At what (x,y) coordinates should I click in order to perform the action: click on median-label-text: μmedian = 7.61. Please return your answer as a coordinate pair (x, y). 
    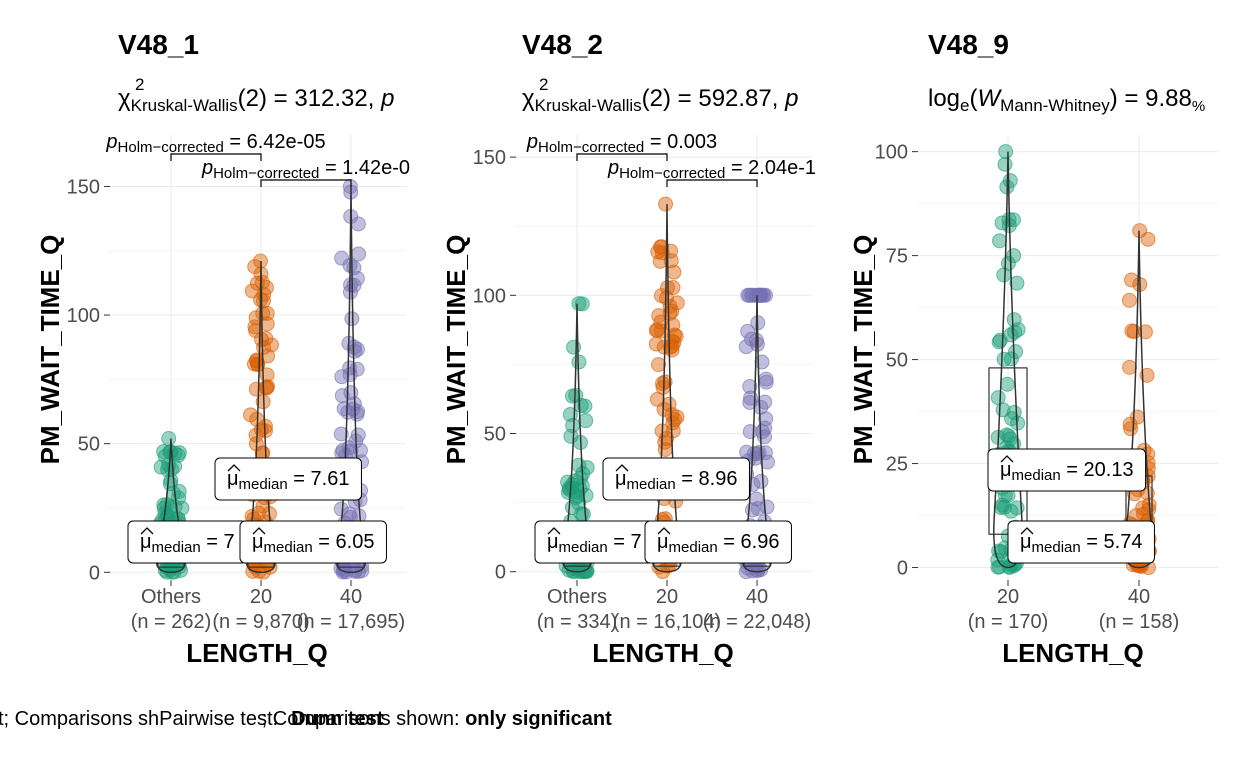
    Looking at the image, I should click on (288, 480).